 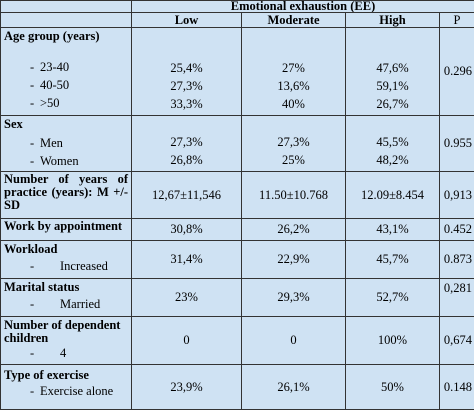 I want to click on marital-high: 52,7%, so click(x=393, y=298).